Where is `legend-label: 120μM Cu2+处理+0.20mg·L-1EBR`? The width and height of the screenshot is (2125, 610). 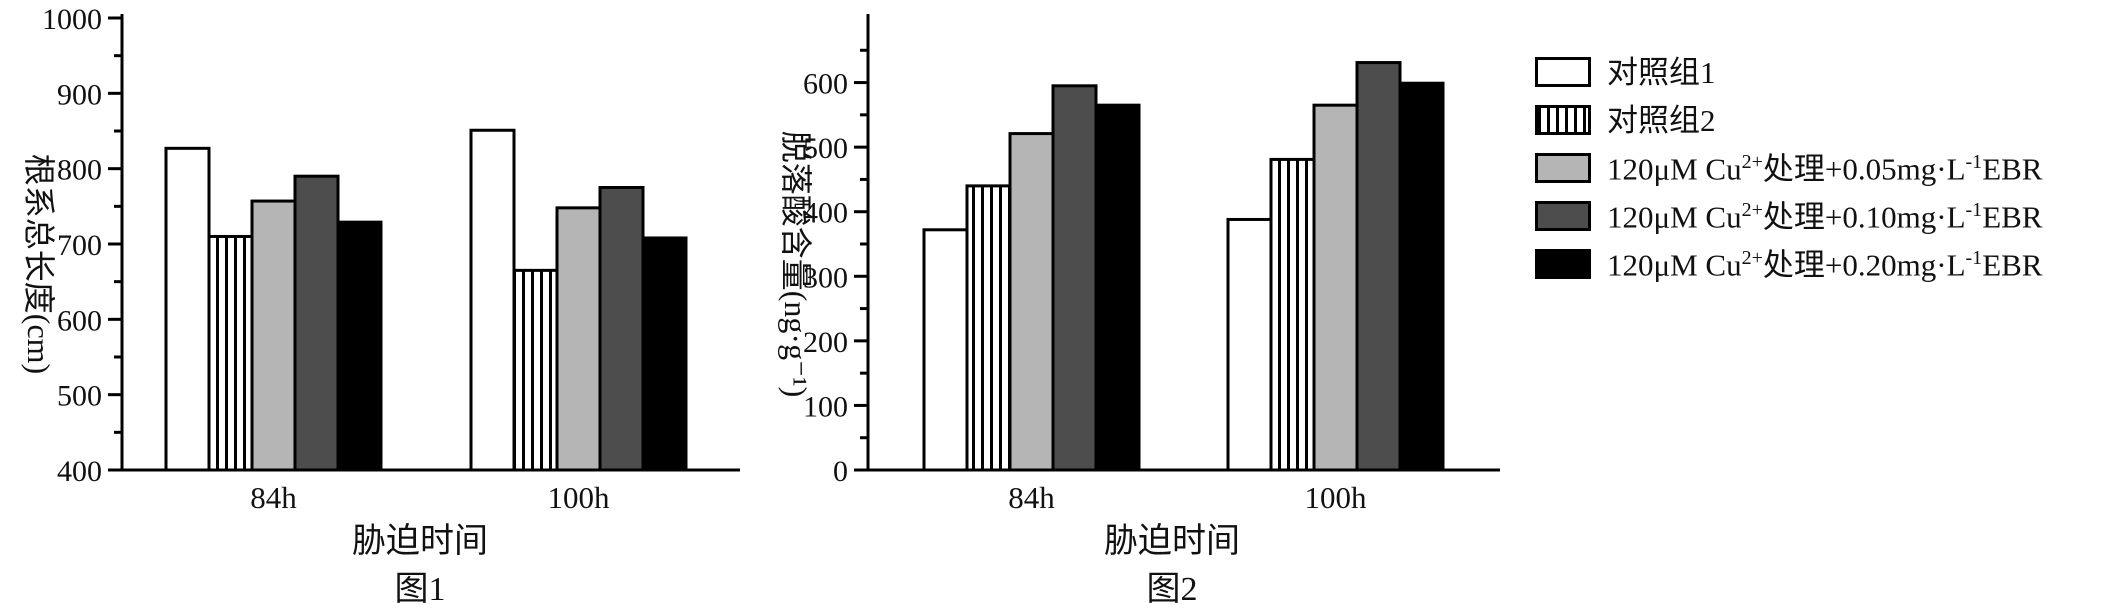 legend-label: 120μM Cu2+处理+0.20mg·L-1EBR is located at coordinates (1825, 264).